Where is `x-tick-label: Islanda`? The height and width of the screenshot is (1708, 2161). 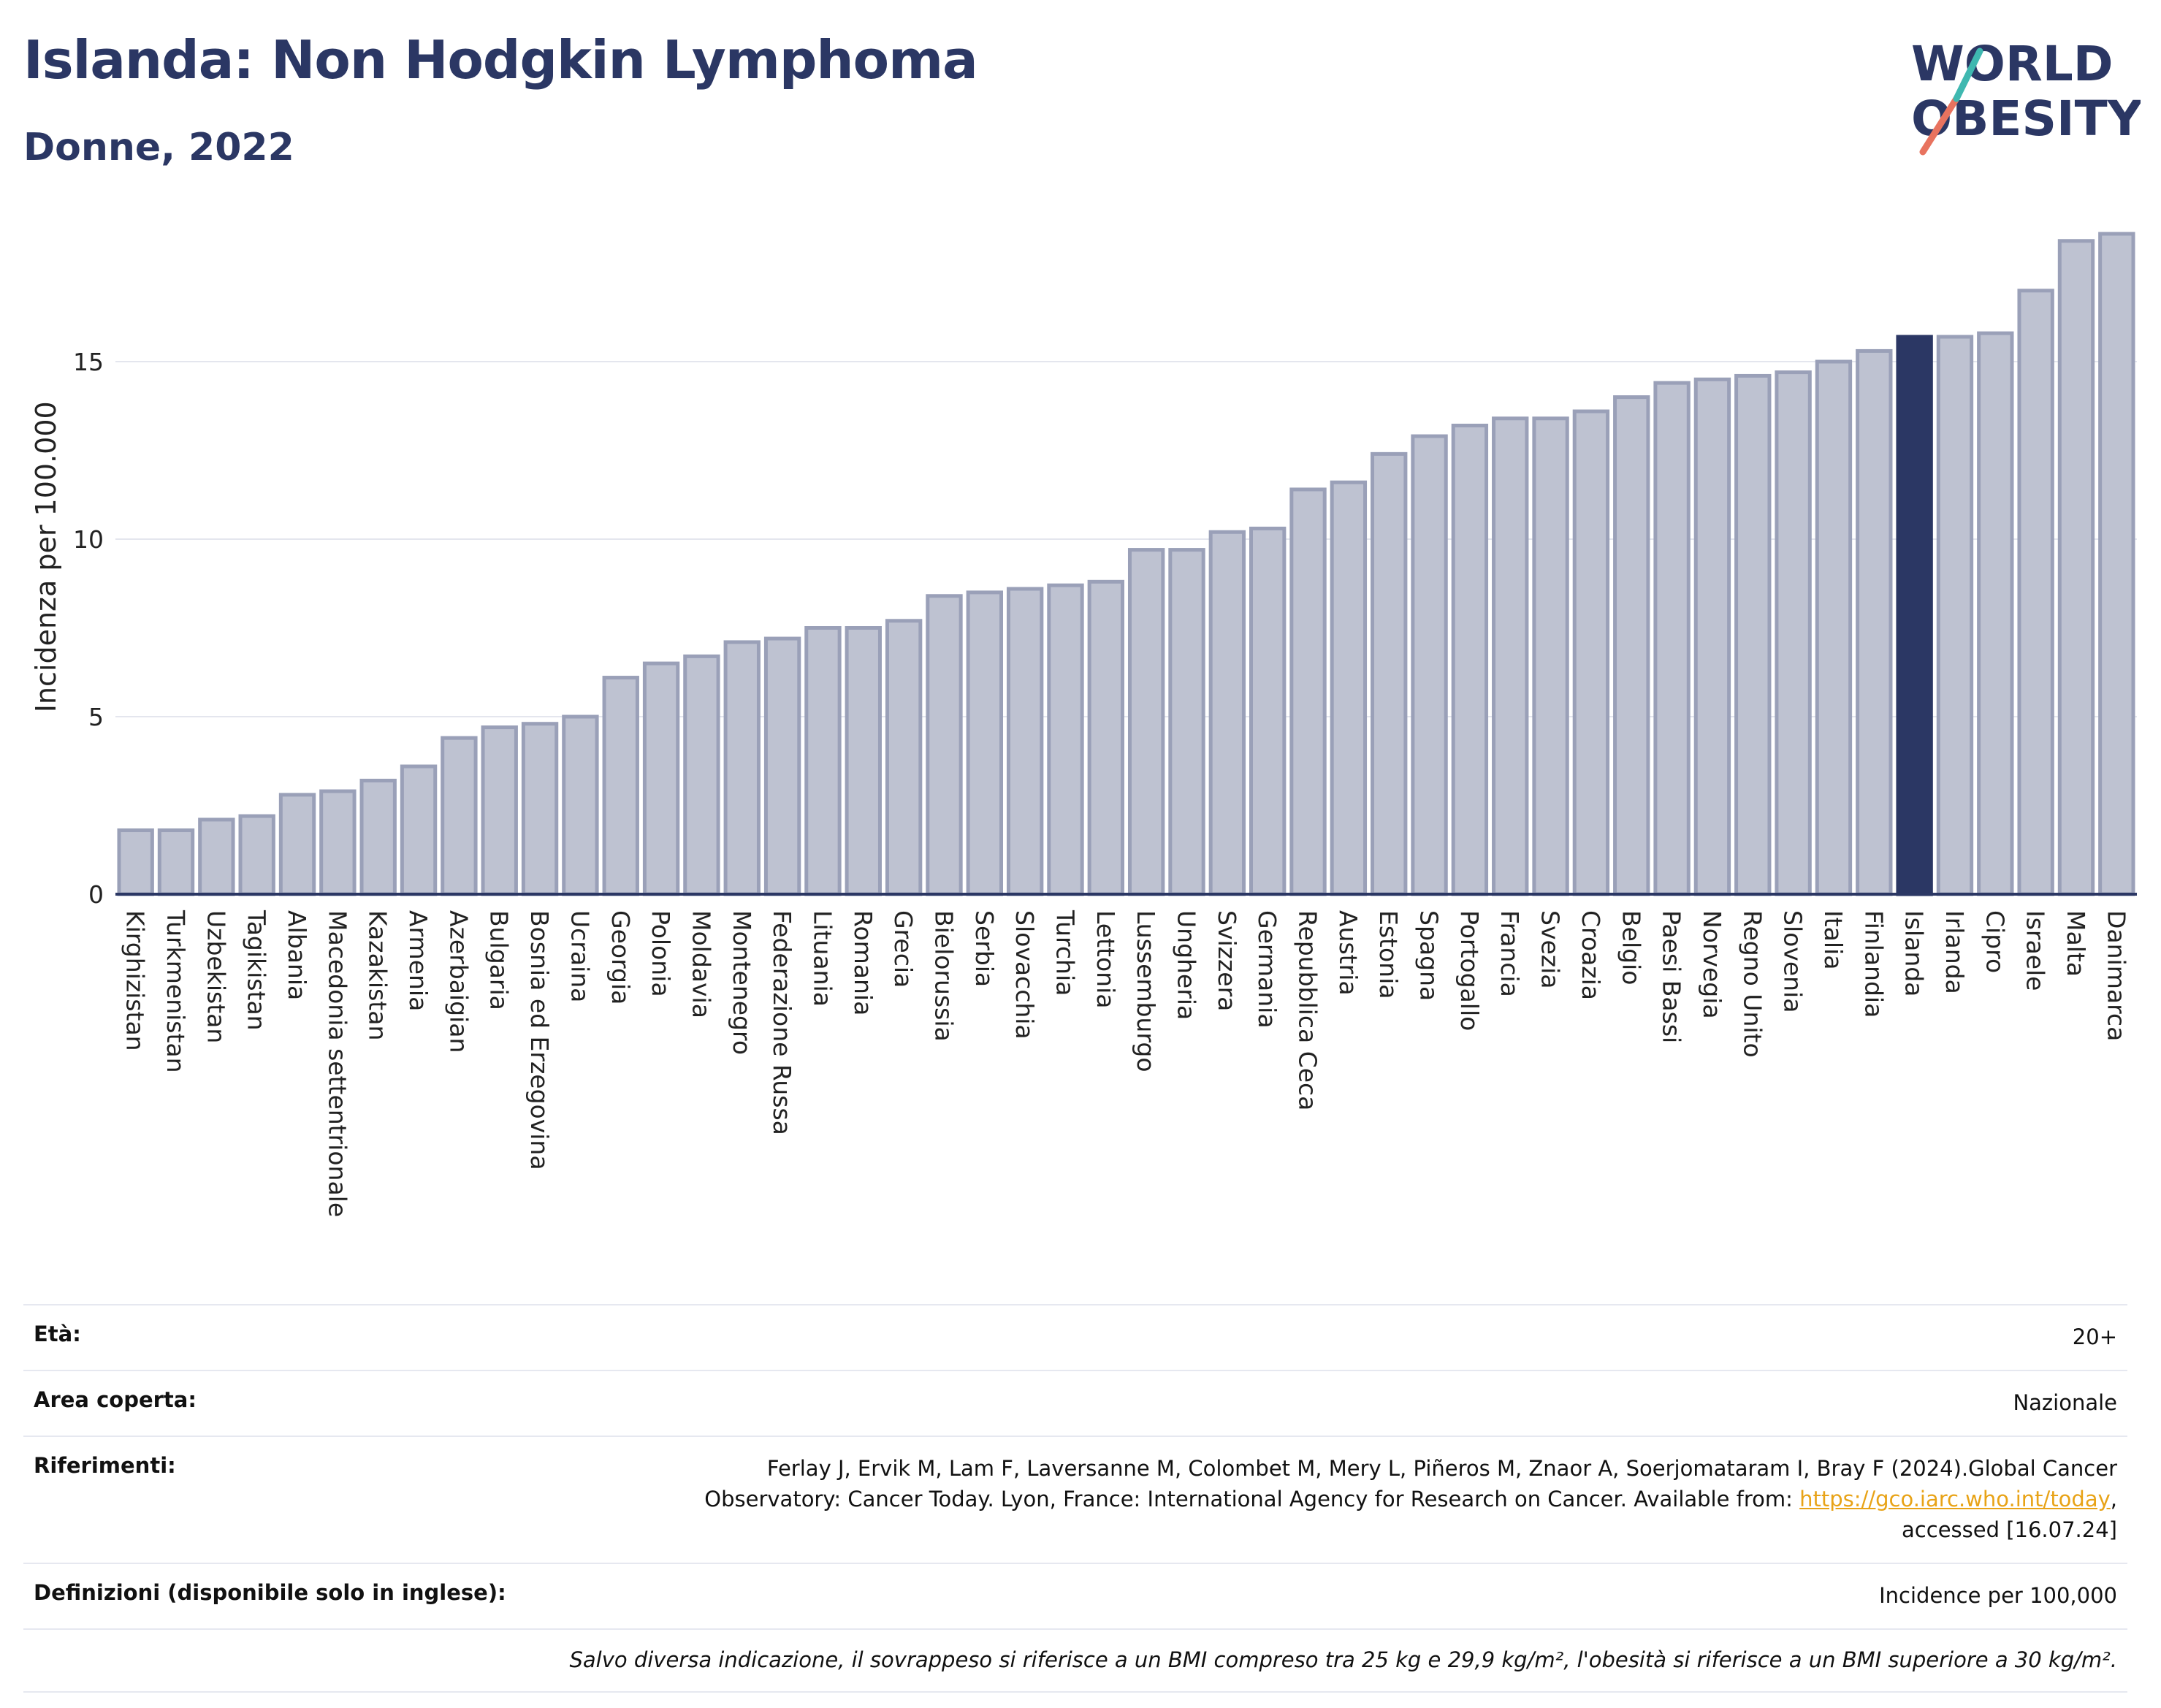 x-tick-label: Islanda is located at coordinates (1914, 953).